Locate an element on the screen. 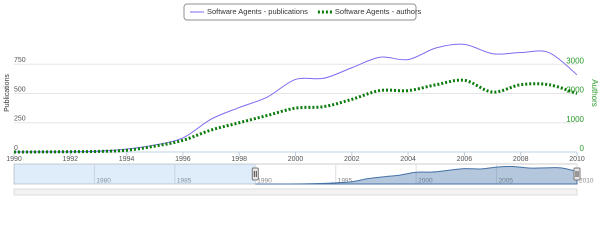 This screenshot has height=240, width=600. navigator-tick-label: 1990 is located at coordinates (264, 181).